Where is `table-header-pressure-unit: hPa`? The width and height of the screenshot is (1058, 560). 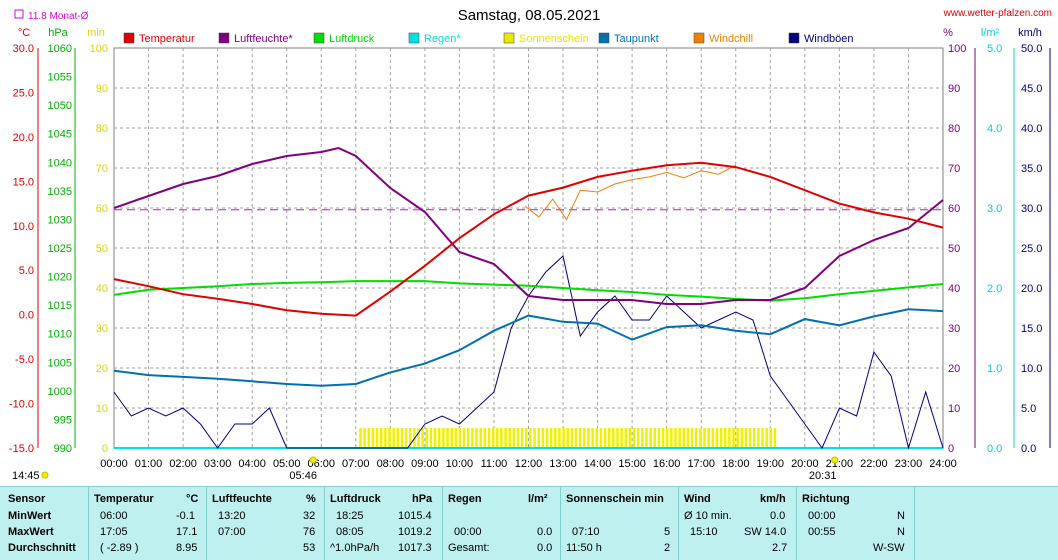
table-header-pressure-unit: hPa is located at coordinates (422, 499).